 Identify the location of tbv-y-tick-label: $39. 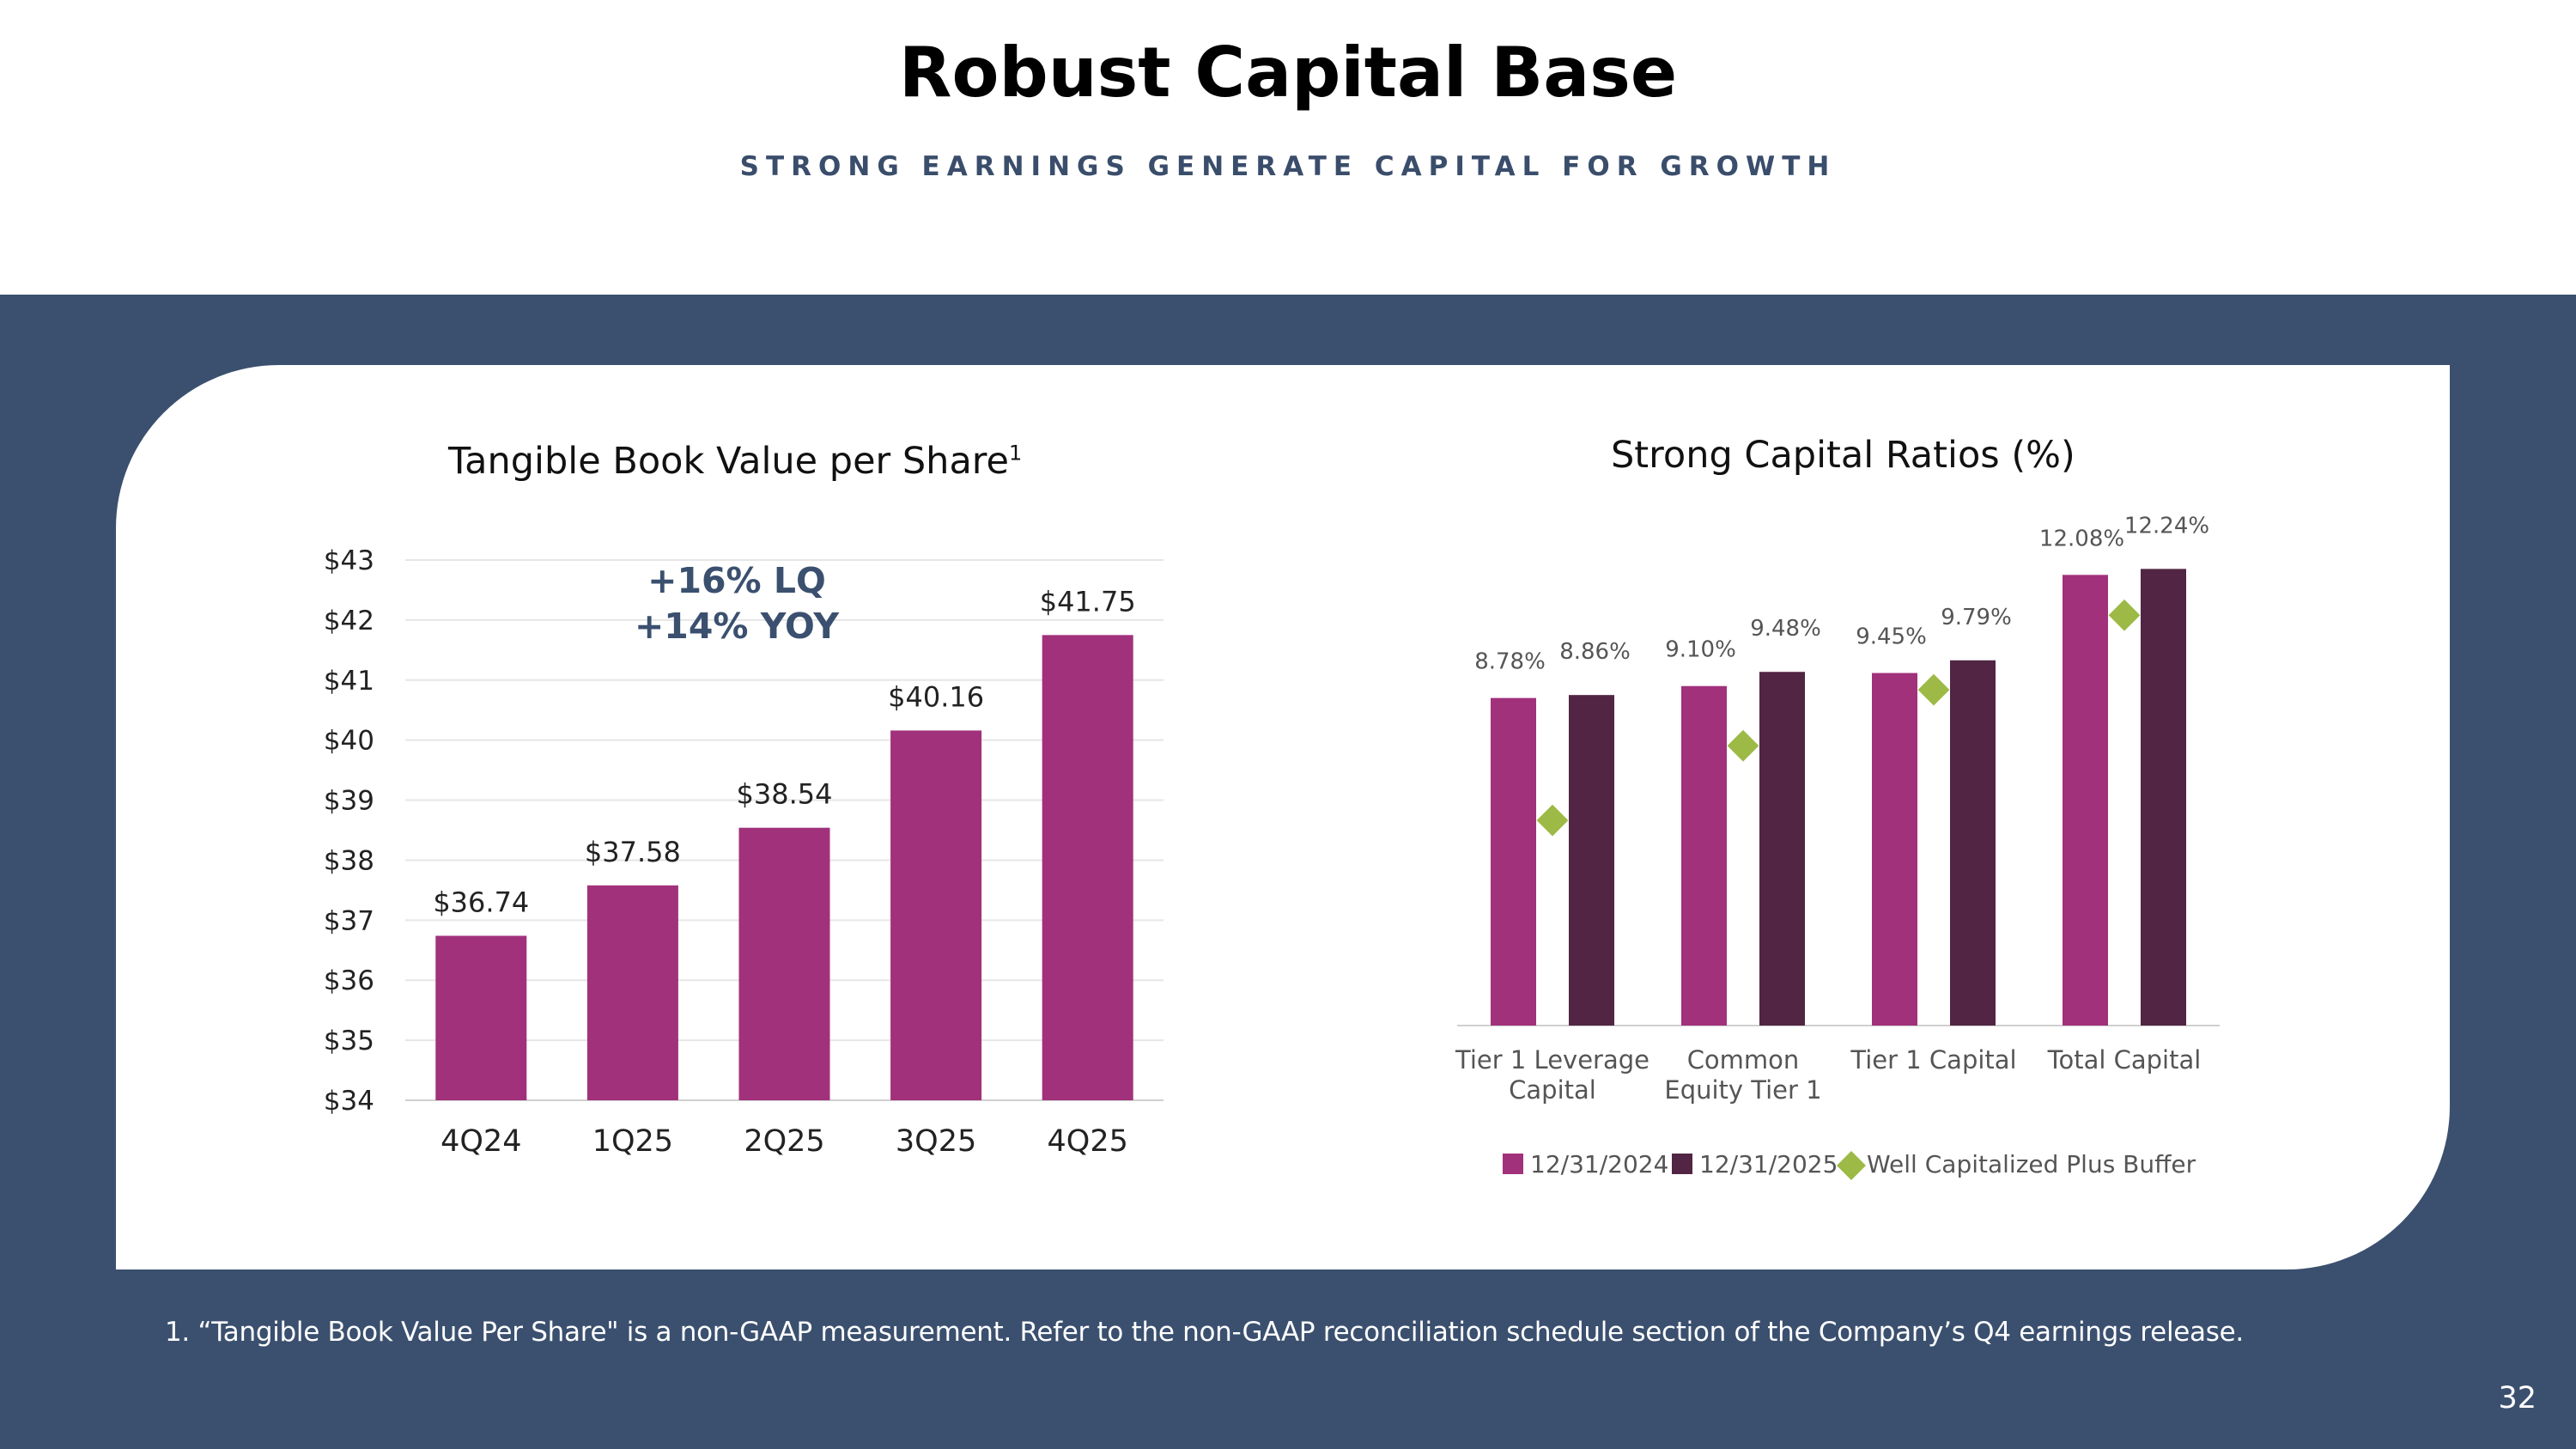
(349, 801).